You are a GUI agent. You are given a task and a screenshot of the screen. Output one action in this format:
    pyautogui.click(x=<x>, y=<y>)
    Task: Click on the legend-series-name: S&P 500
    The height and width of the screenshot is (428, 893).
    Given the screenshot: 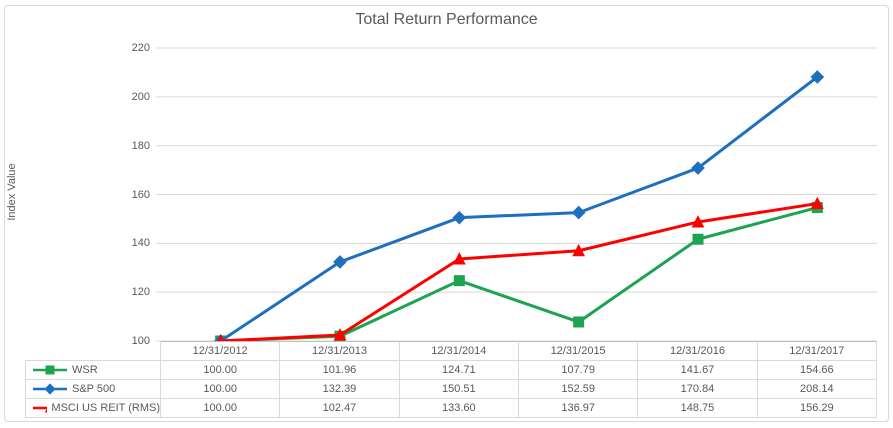 What is the action you would take?
    pyautogui.click(x=94, y=389)
    